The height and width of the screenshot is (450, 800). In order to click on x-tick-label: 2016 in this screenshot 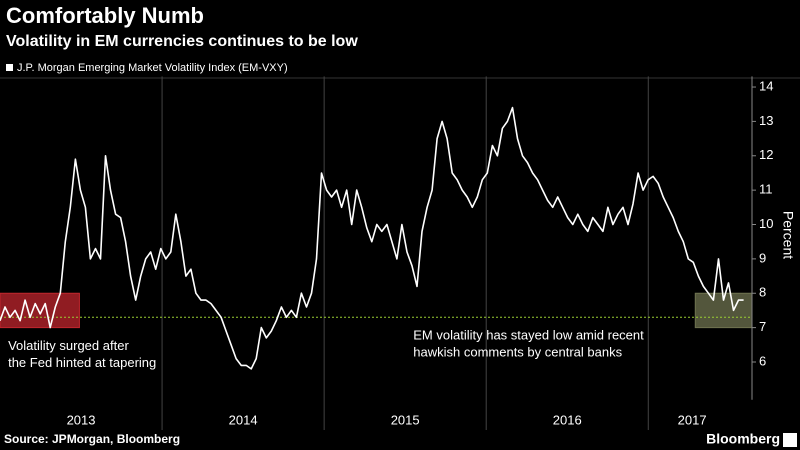, I will do `click(567, 419)`.